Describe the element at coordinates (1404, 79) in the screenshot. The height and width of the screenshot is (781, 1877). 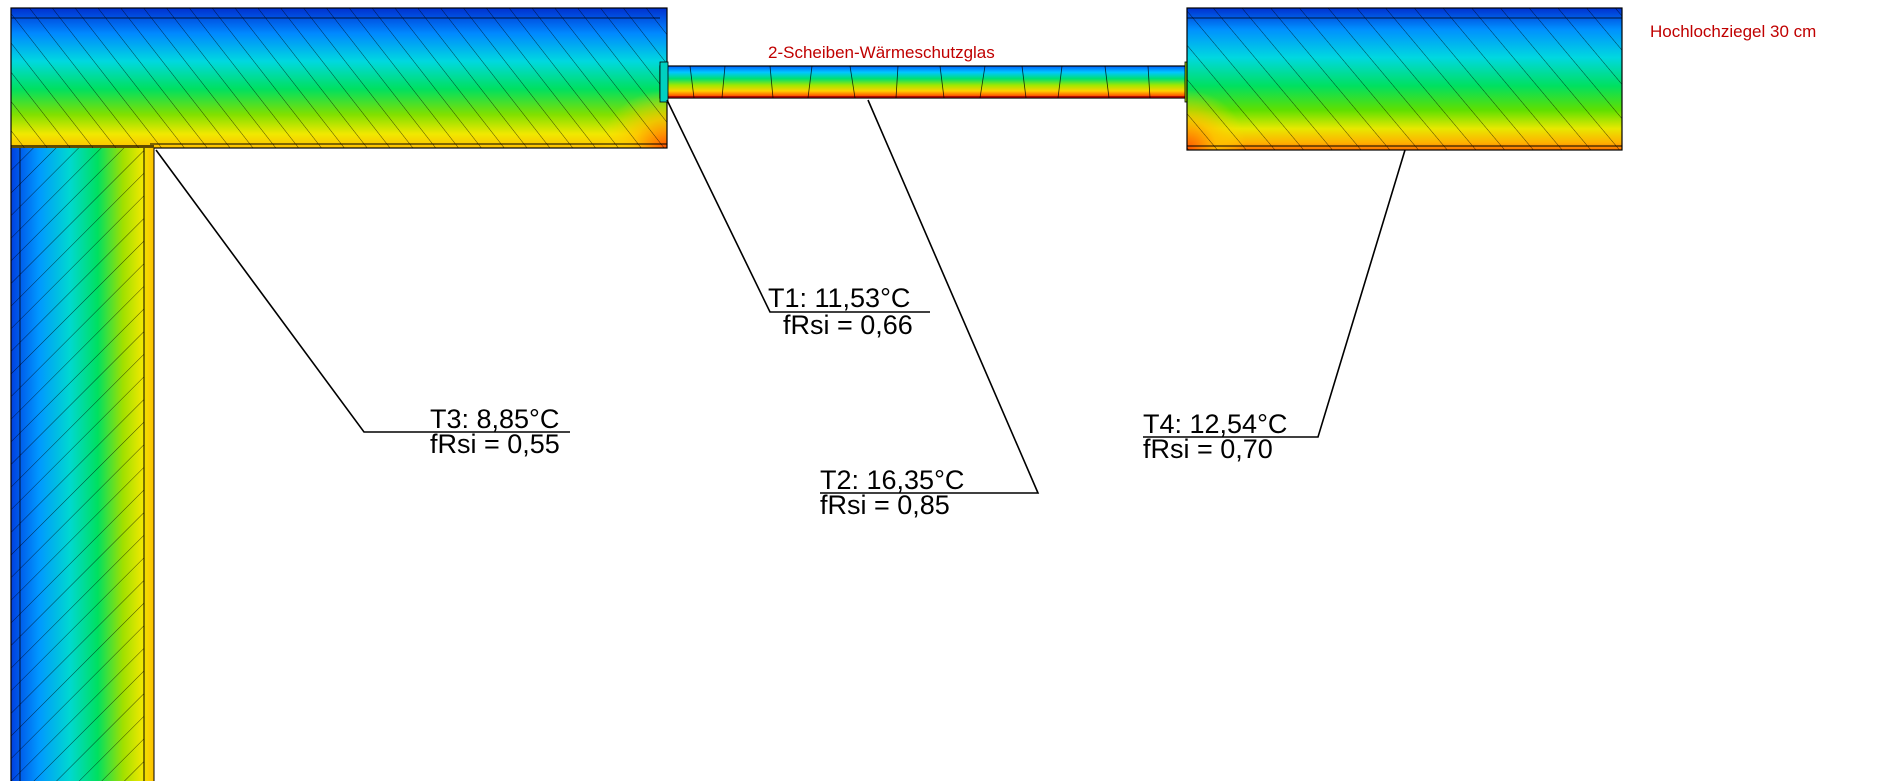
I see `right-wall` at that location.